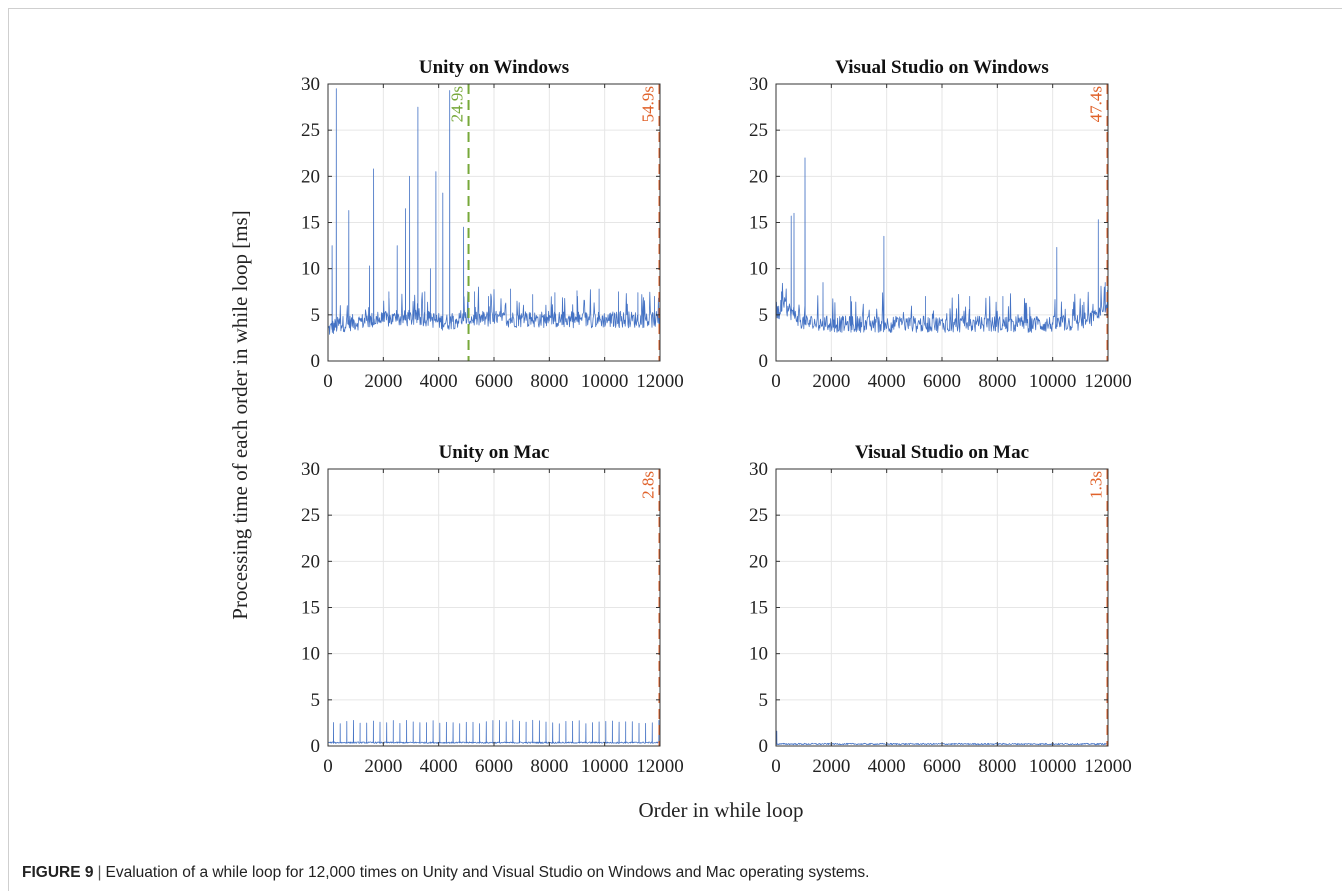 The width and height of the screenshot is (1342, 891). I want to click on time-marker-label: 47.4s, so click(1096, 104).